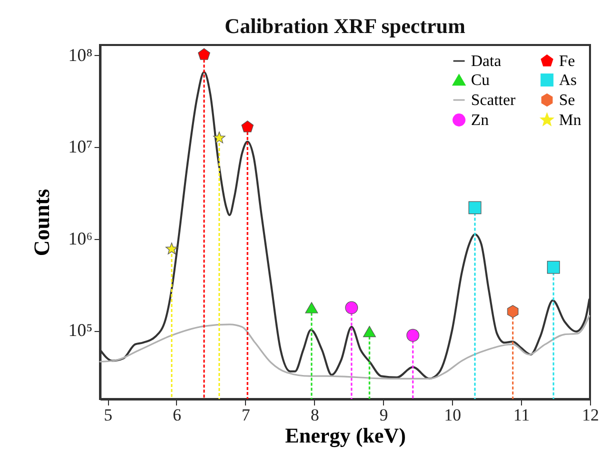  I want to click on line-series, so click(344, 347).